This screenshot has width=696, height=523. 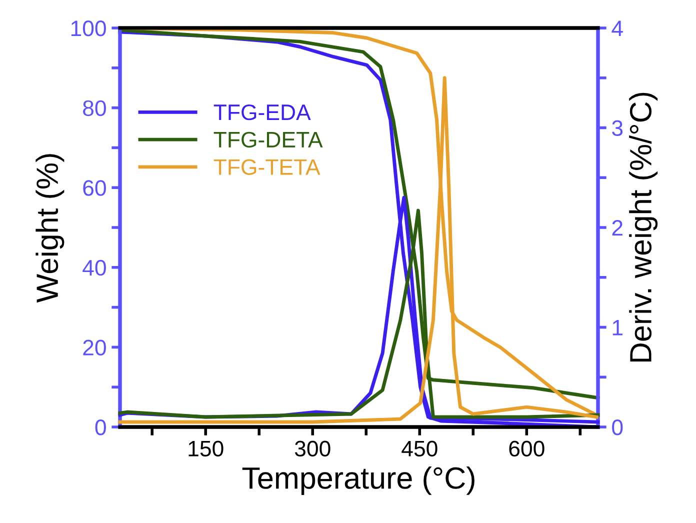 What do you see at coordinates (267, 167) in the screenshot?
I see `legend-label: TFG-TETA` at bounding box center [267, 167].